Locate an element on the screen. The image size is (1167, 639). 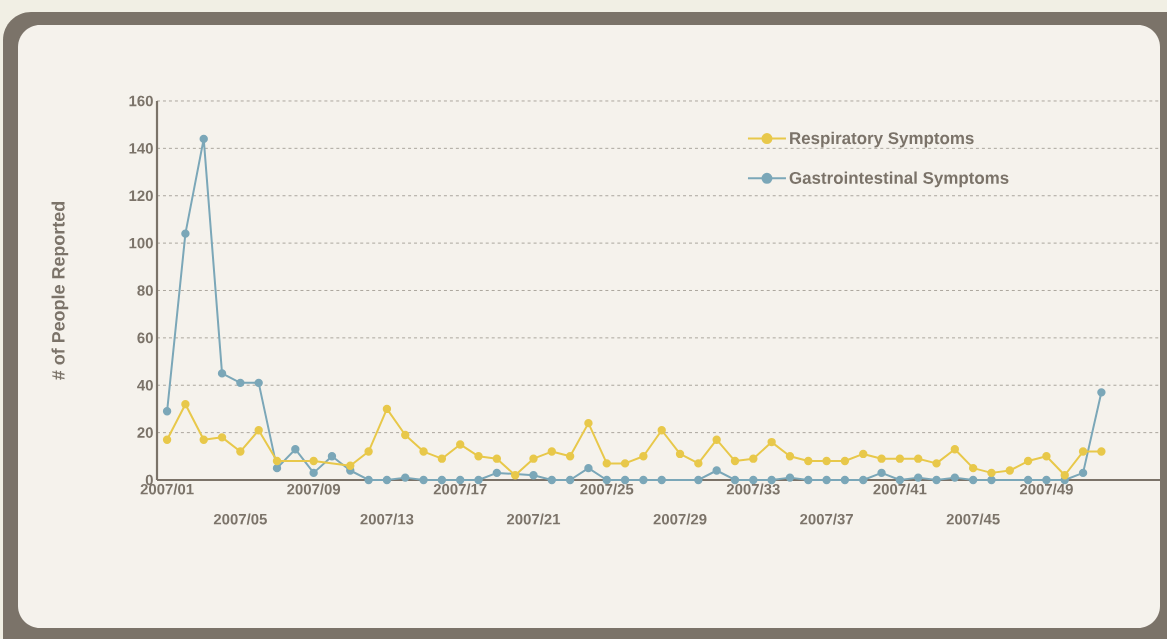
x-tick-label: 2007/33 is located at coordinates (753, 489).